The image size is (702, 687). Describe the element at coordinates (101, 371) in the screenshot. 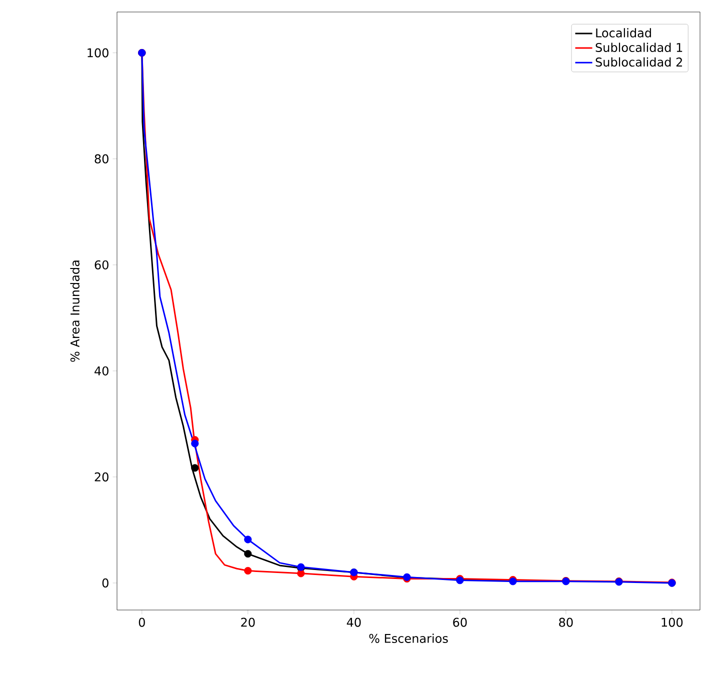

I see `y-tick-label: 40` at that location.